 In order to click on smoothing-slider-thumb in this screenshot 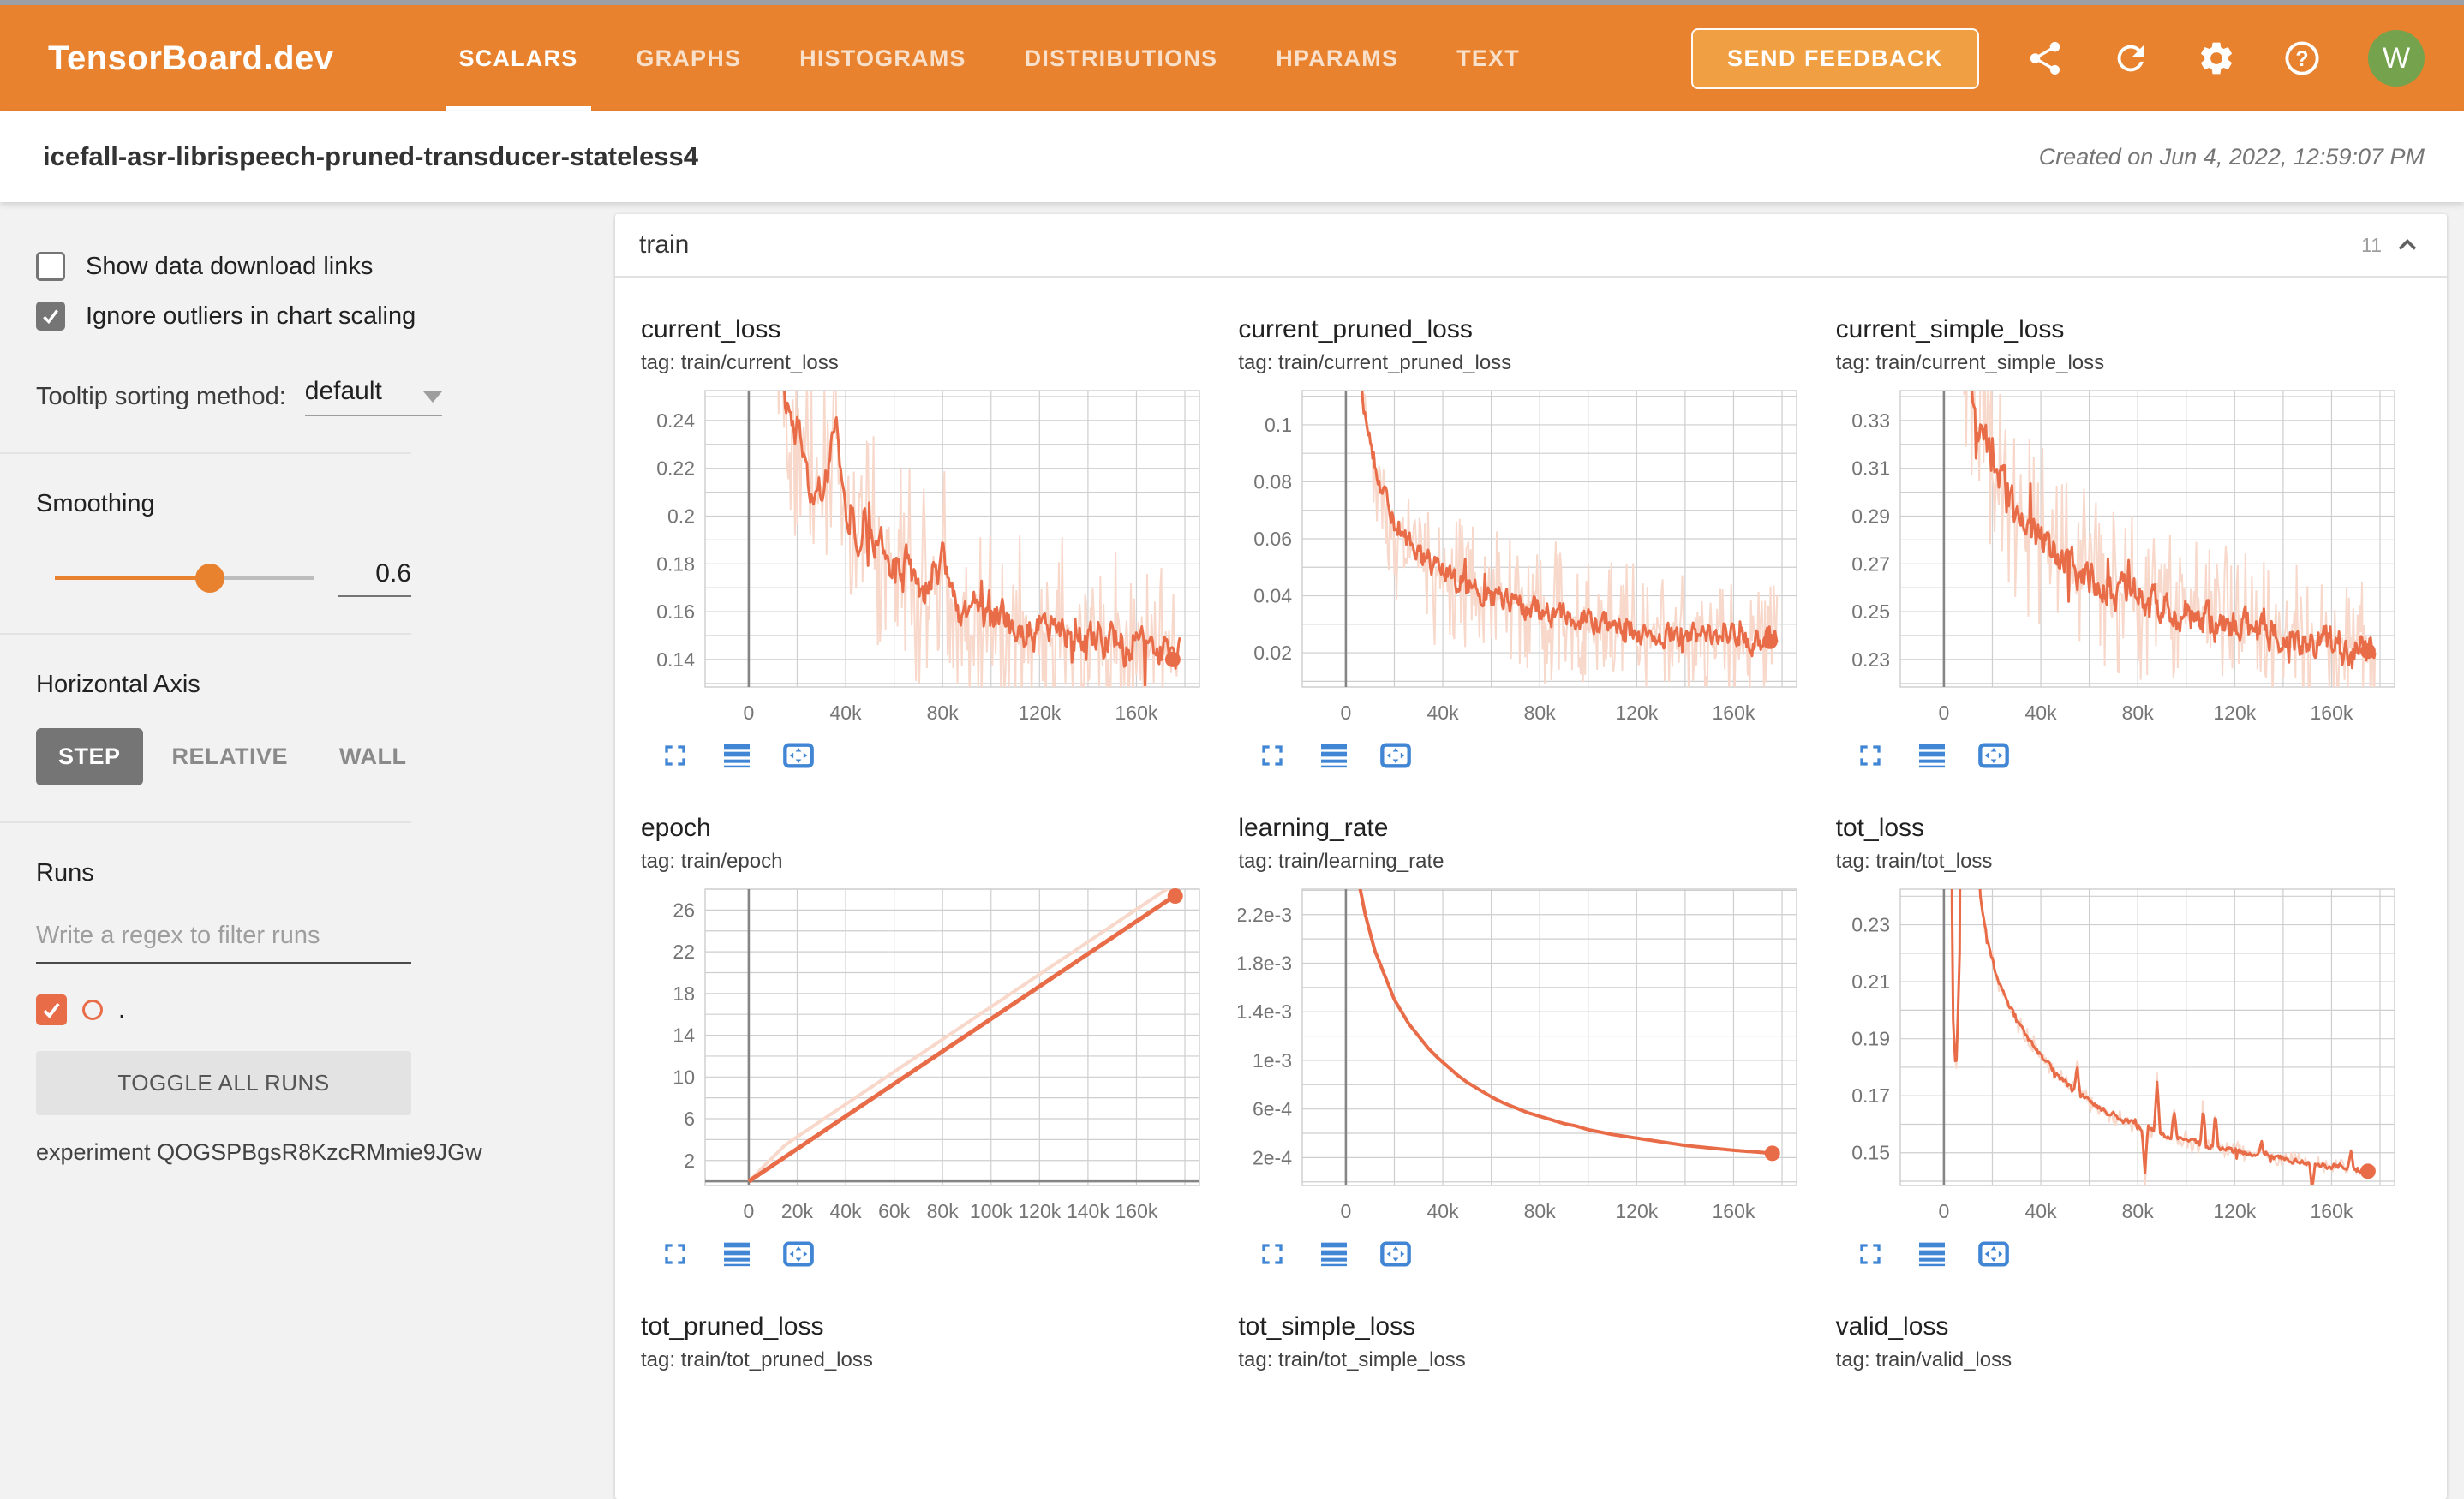, I will do `click(210, 578)`.